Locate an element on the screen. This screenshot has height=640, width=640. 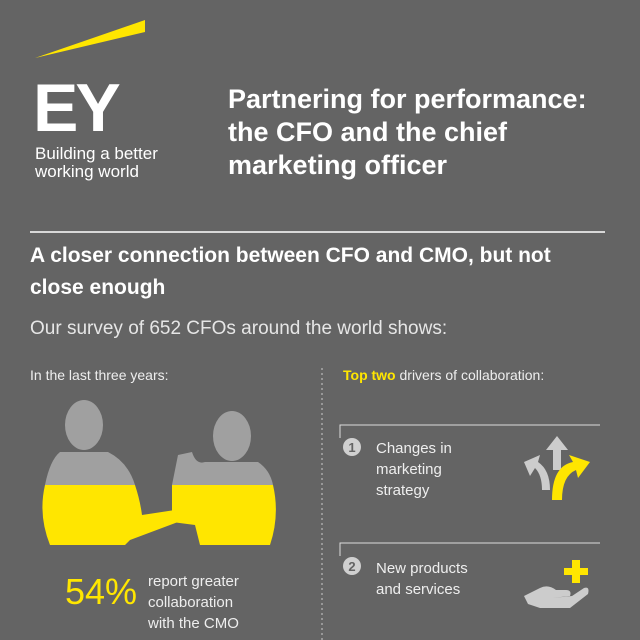
people-icon is located at coordinates (159, 472).